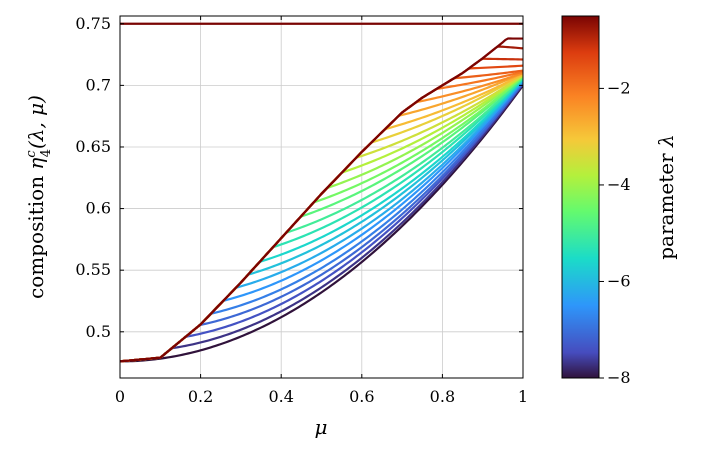 This screenshot has width=707, height=449. What do you see at coordinates (200, 396) in the screenshot?
I see `x-tick-label: 0.2` at bounding box center [200, 396].